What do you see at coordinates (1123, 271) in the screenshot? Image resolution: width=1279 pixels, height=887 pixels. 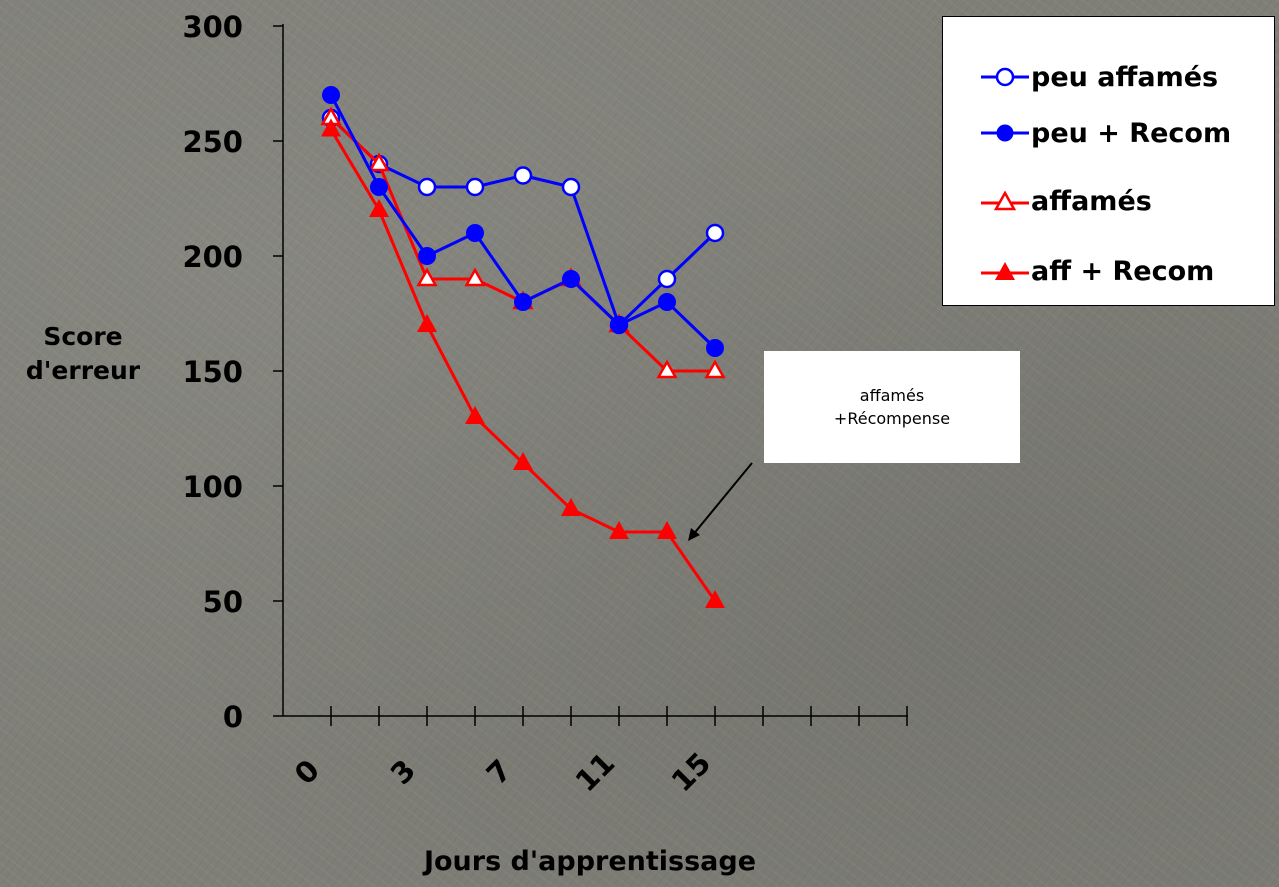 I see `legend-label: aff + Recom` at bounding box center [1123, 271].